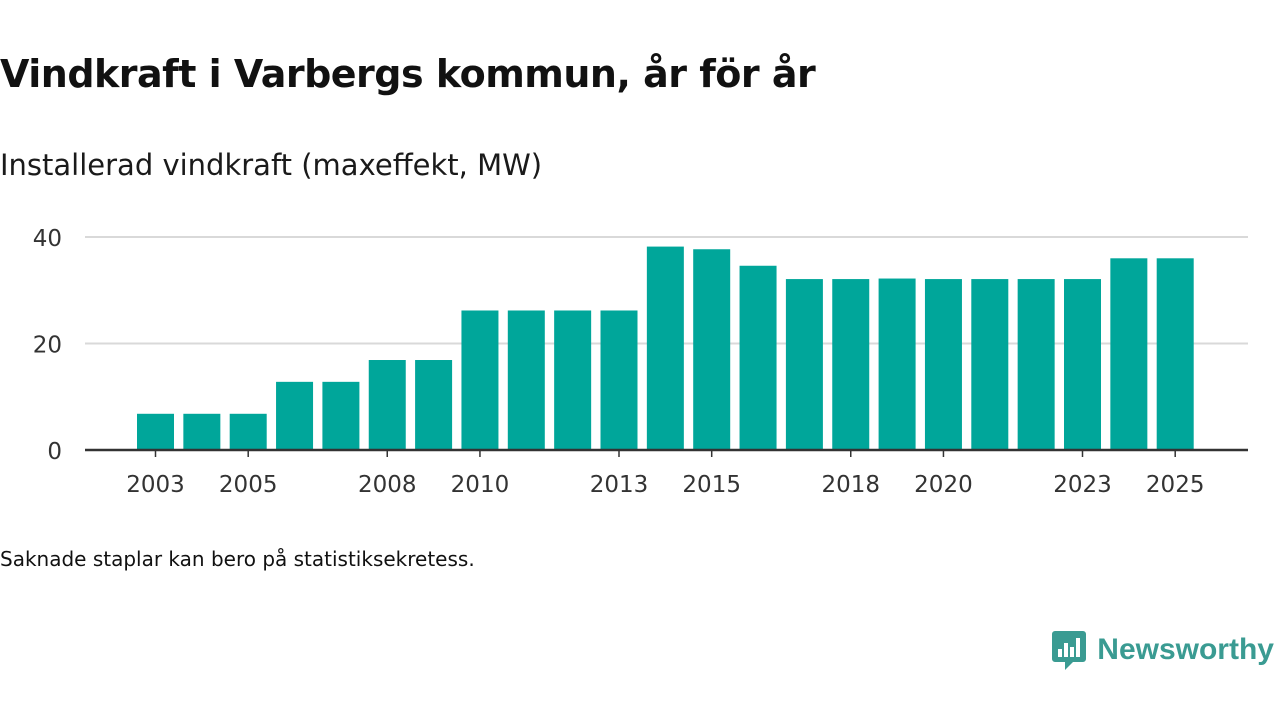 This screenshot has width=1280, height=720. Describe the element at coordinates (897, 364) in the screenshot. I see `bar-2019` at that location.